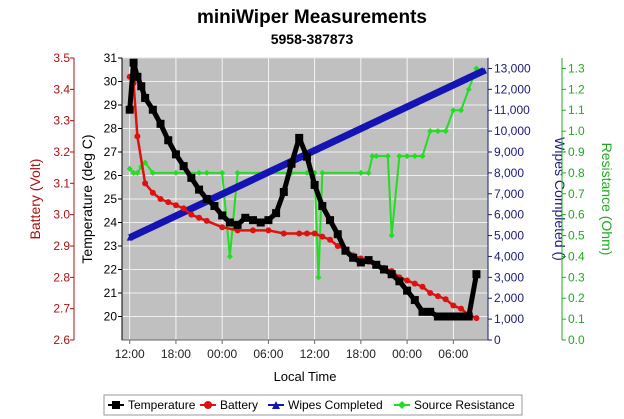 Image resolution: width=624 pixels, height=419 pixels. I want to click on legend-label: Wipes Completed, so click(335, 405).